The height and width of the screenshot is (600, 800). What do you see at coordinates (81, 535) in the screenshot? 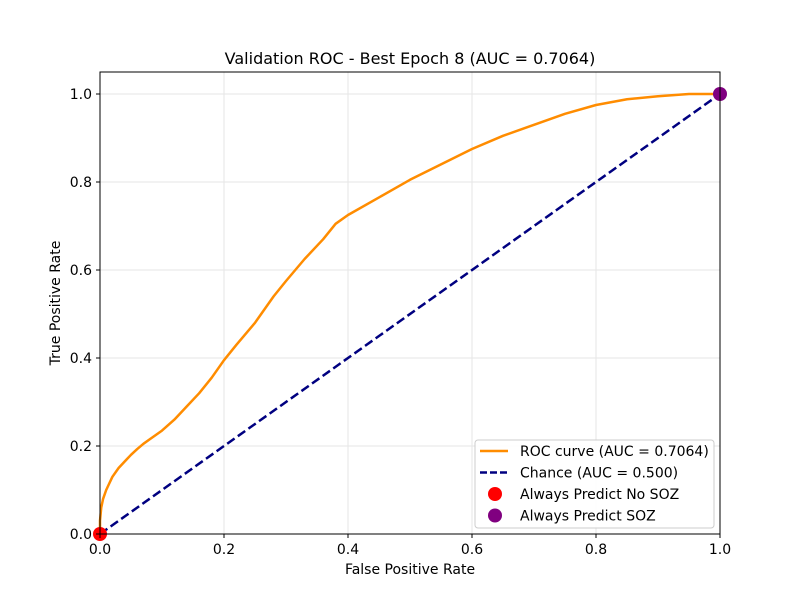
I see `y-tick-label: 0.0` at bounding box center [81, 535].